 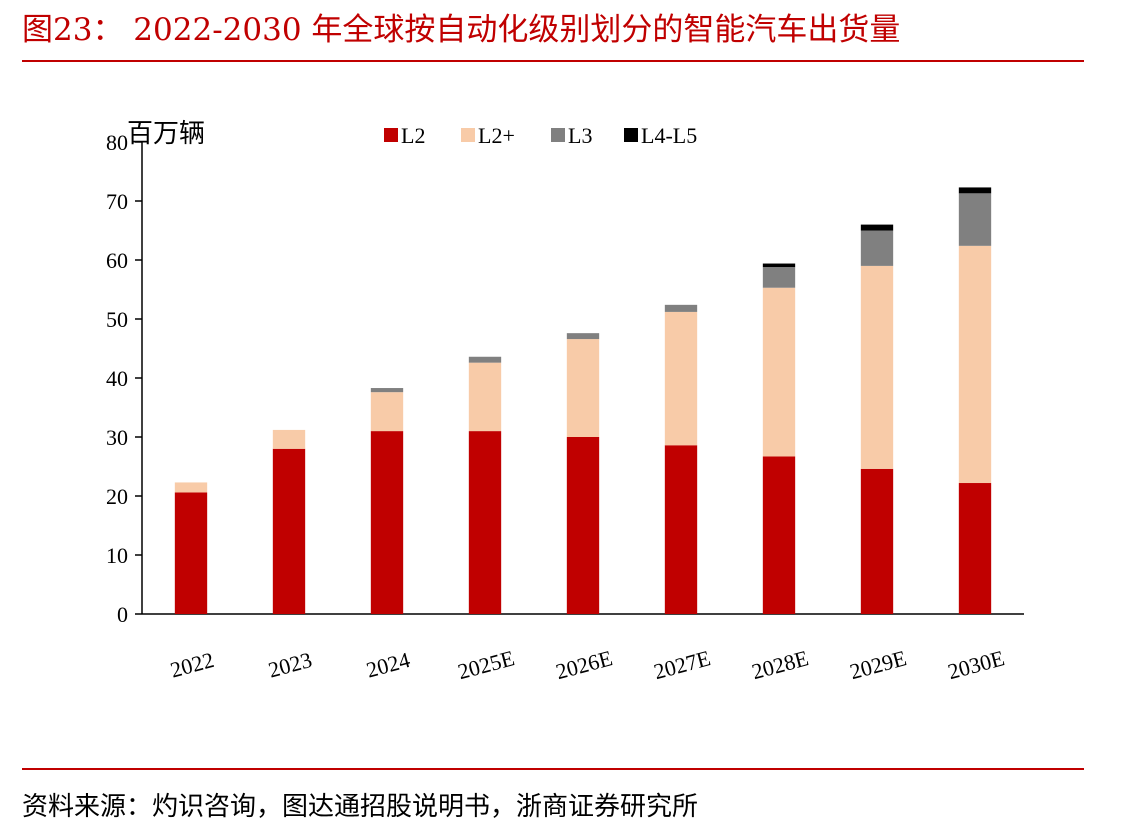 I want to click on legend-label: L4-L5, so click(x=669, y=135).